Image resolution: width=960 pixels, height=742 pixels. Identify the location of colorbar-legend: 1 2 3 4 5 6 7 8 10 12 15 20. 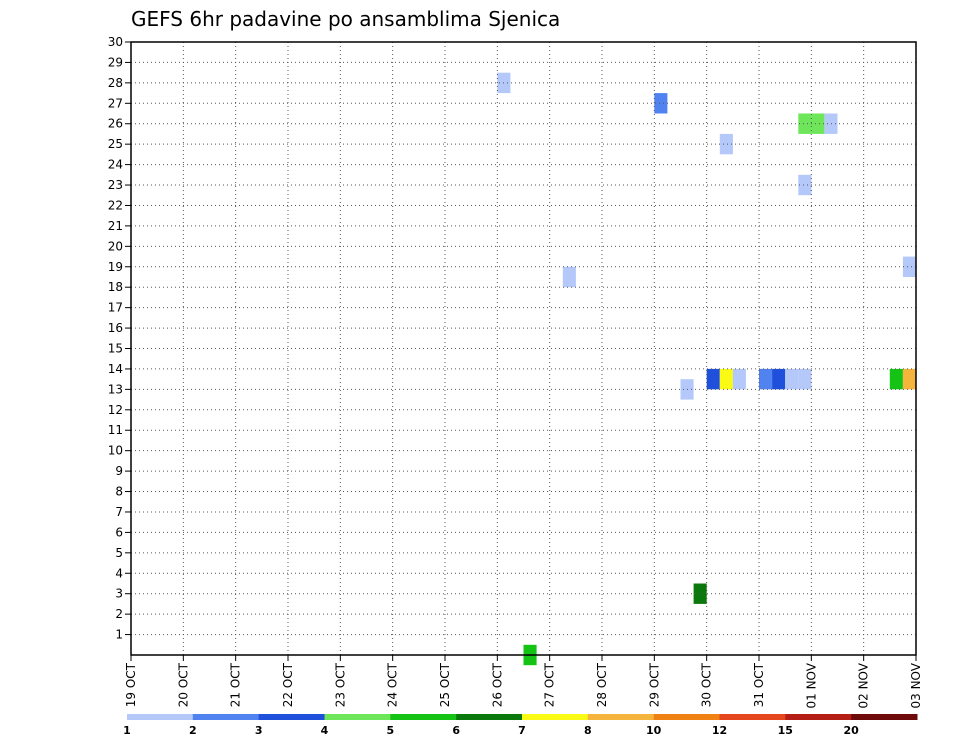
(520, 725).